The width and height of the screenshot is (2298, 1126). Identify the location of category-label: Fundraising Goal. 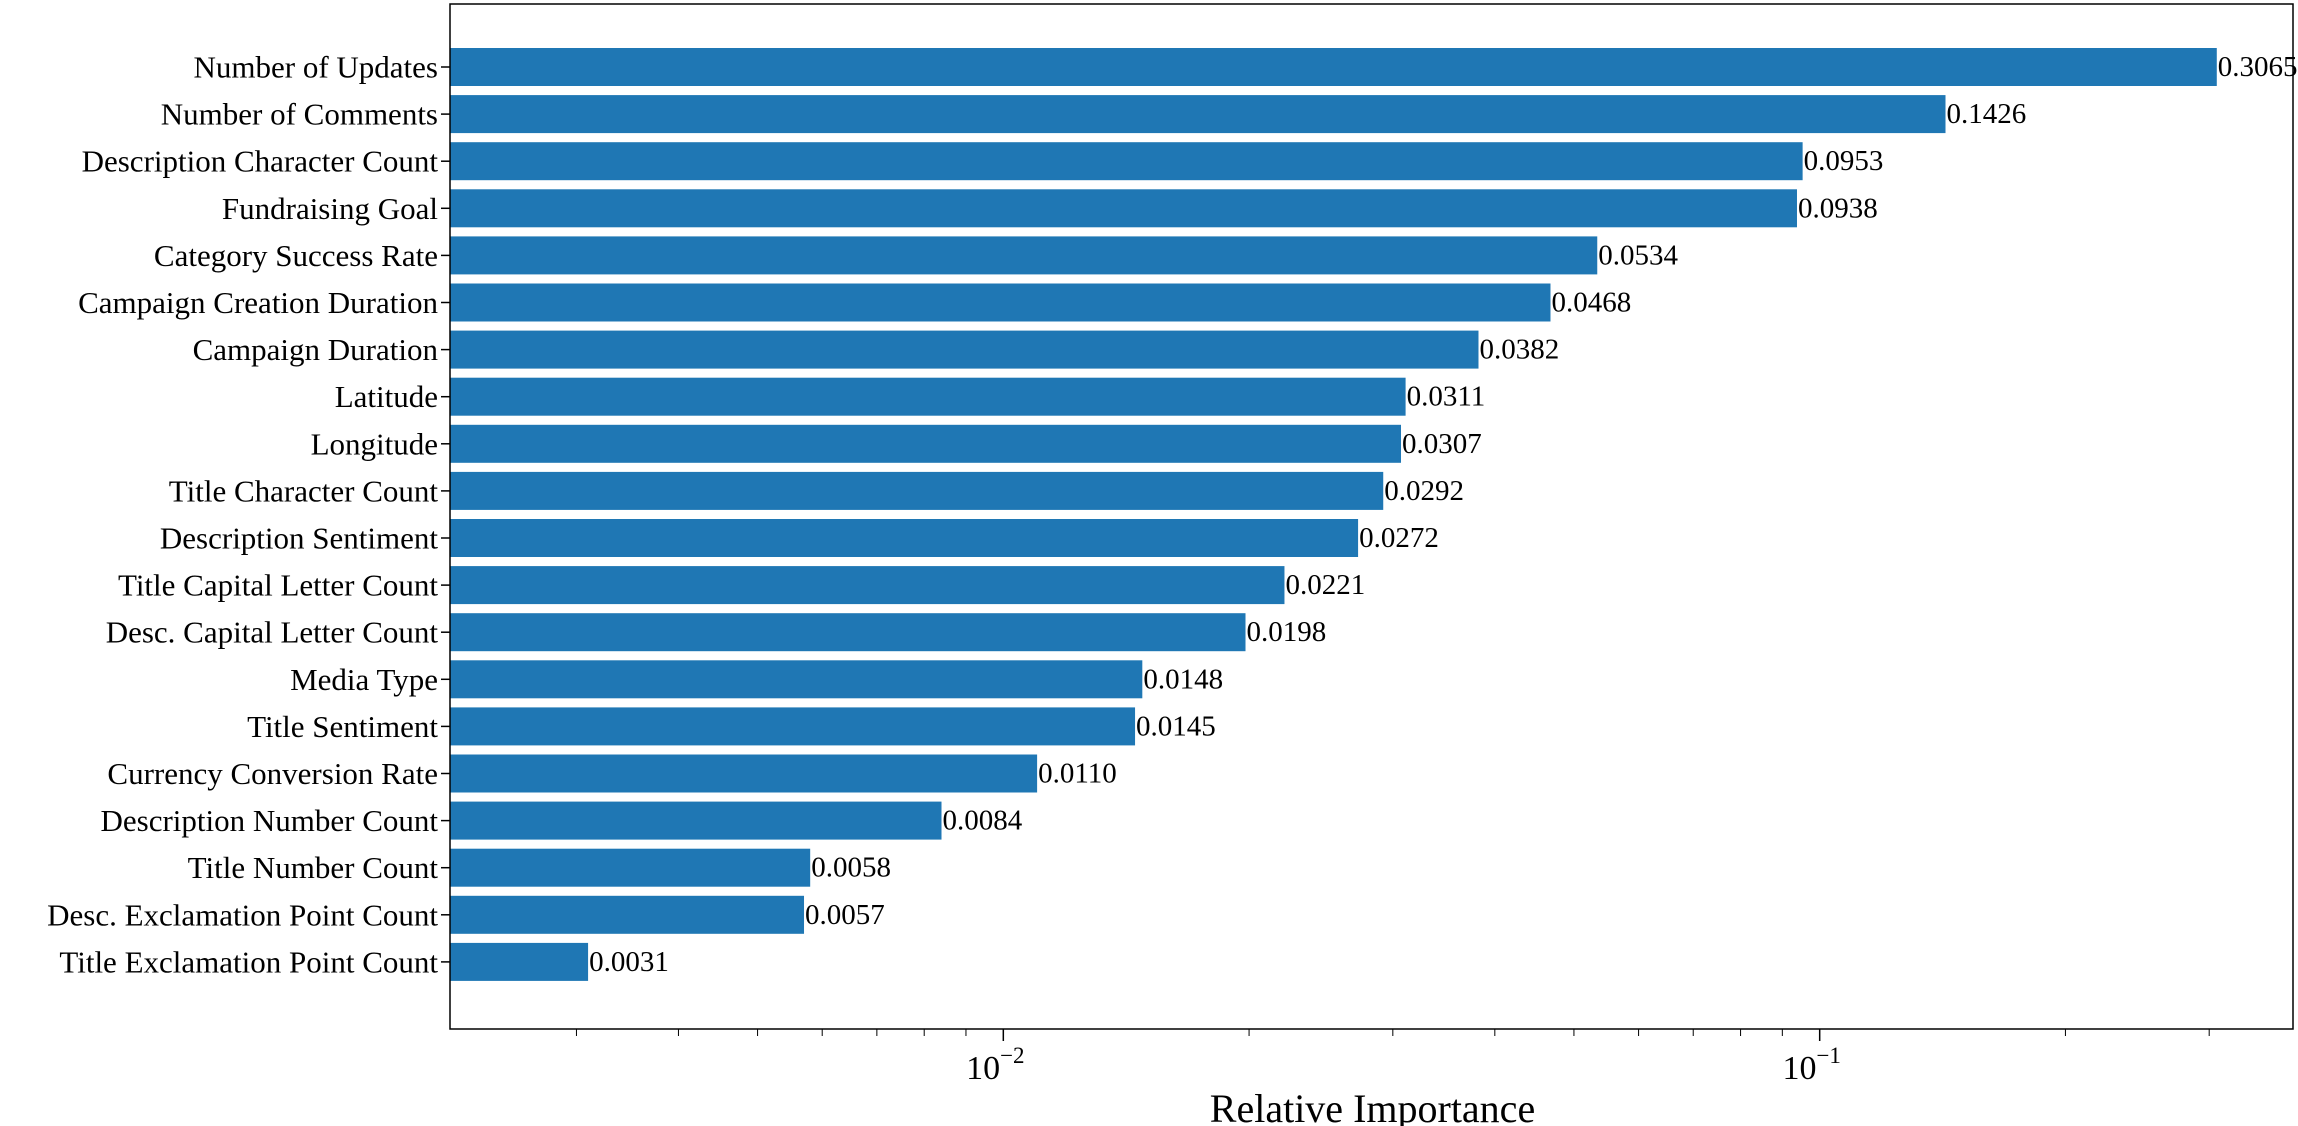
(330, 208).